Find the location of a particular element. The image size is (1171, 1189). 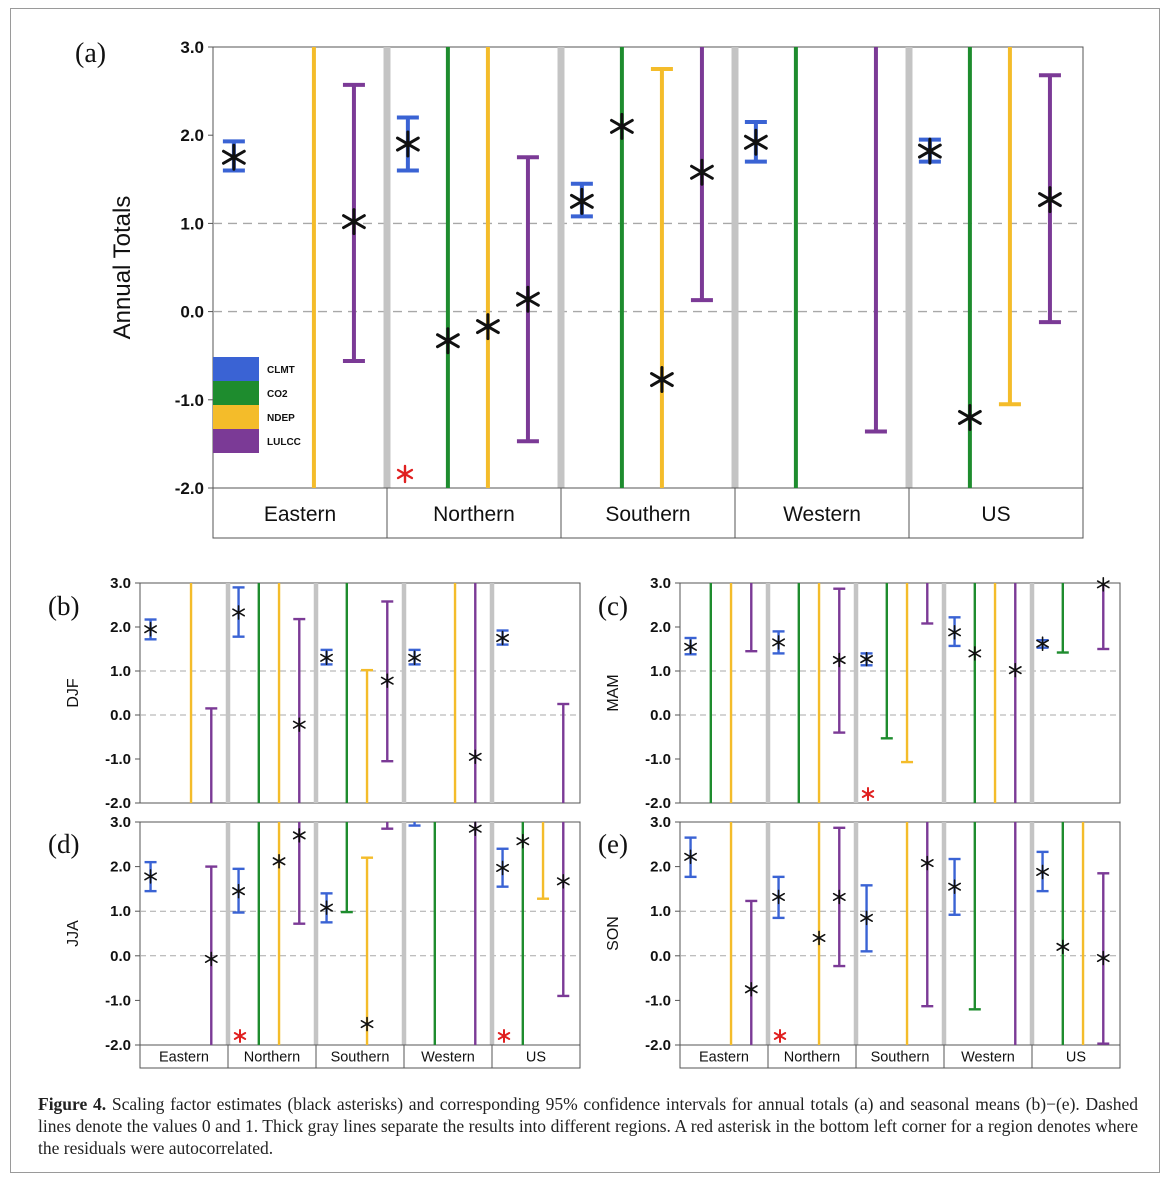

panel-label-c: (c) is located at coordinates (613, 606).